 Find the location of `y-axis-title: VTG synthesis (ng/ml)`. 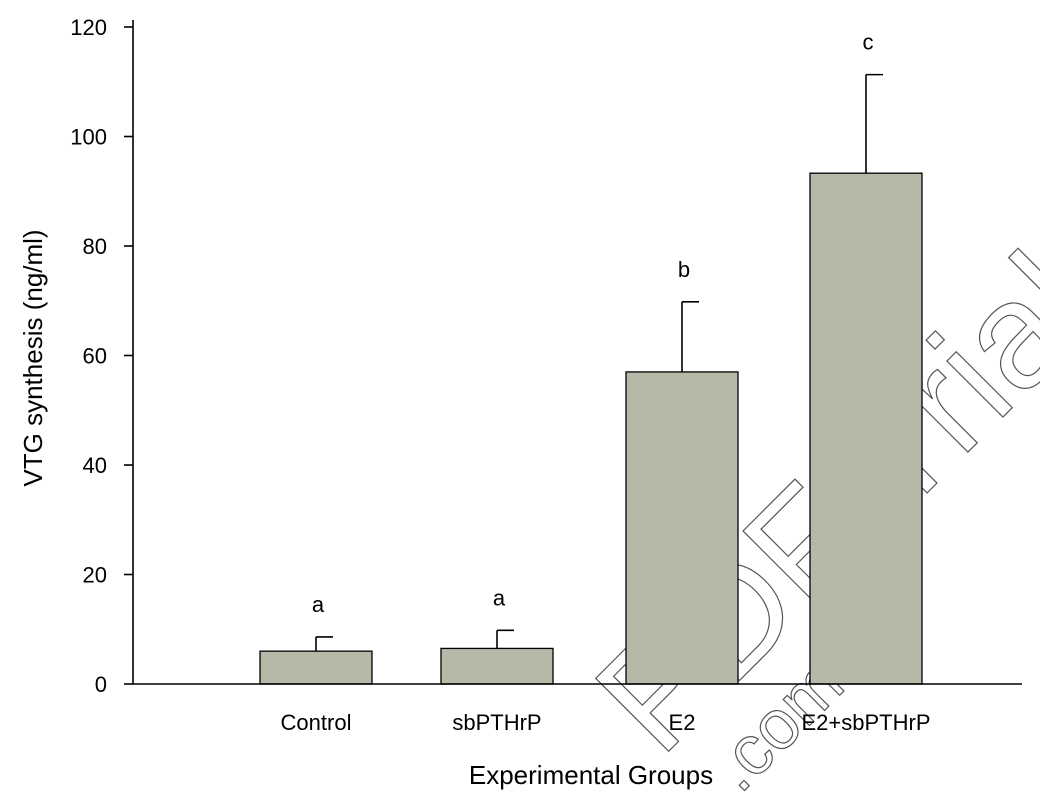

y-axis-title: VTG synthesis (ng/ml) is located at coordinates (33, 357).